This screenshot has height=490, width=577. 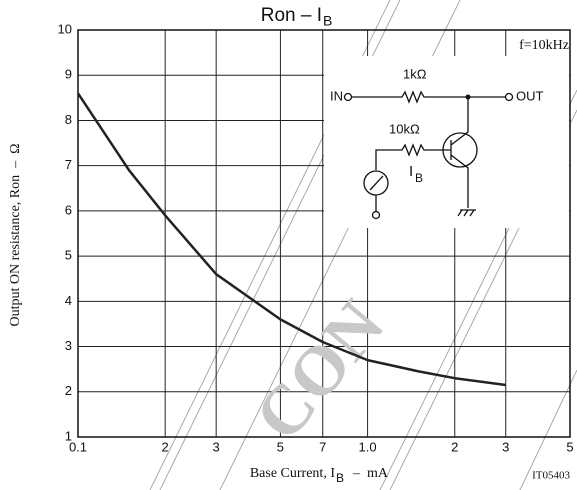 What do you see at coordinates (551, 476) in the screenshot?
I see `figure-code: IT05403` at bounding box center [551, 476].